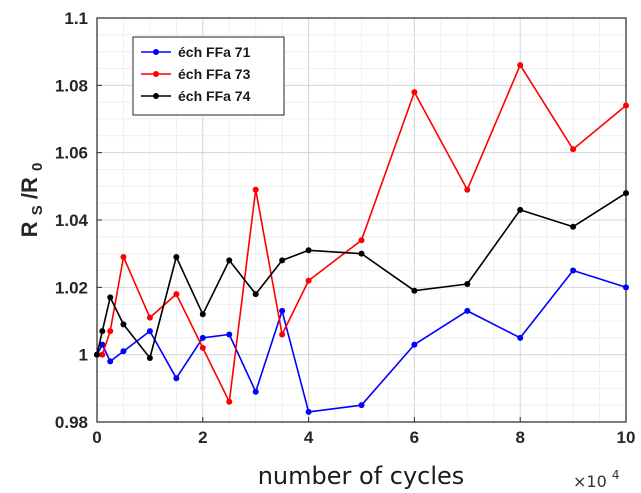  I want to click on y-label-slash: /R, so click(29, 188).